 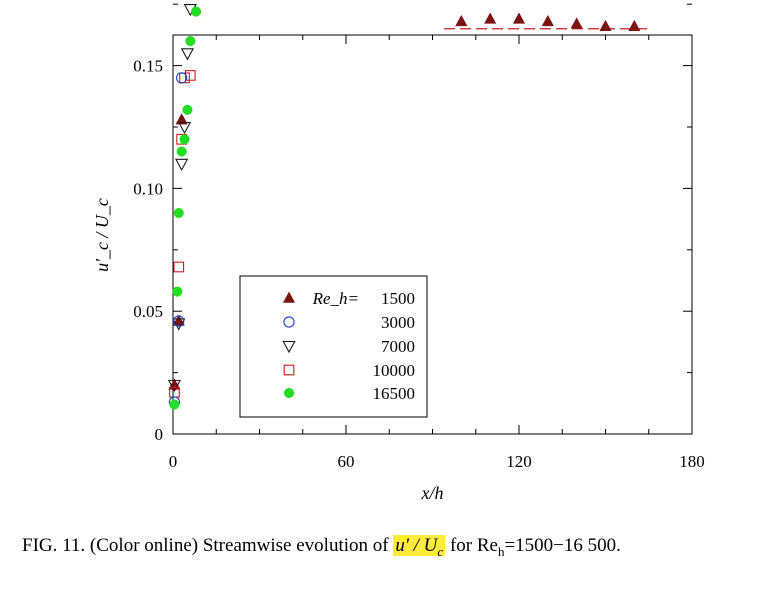 I want to click on caption-middle: for Re, so click(x=471, y=545).